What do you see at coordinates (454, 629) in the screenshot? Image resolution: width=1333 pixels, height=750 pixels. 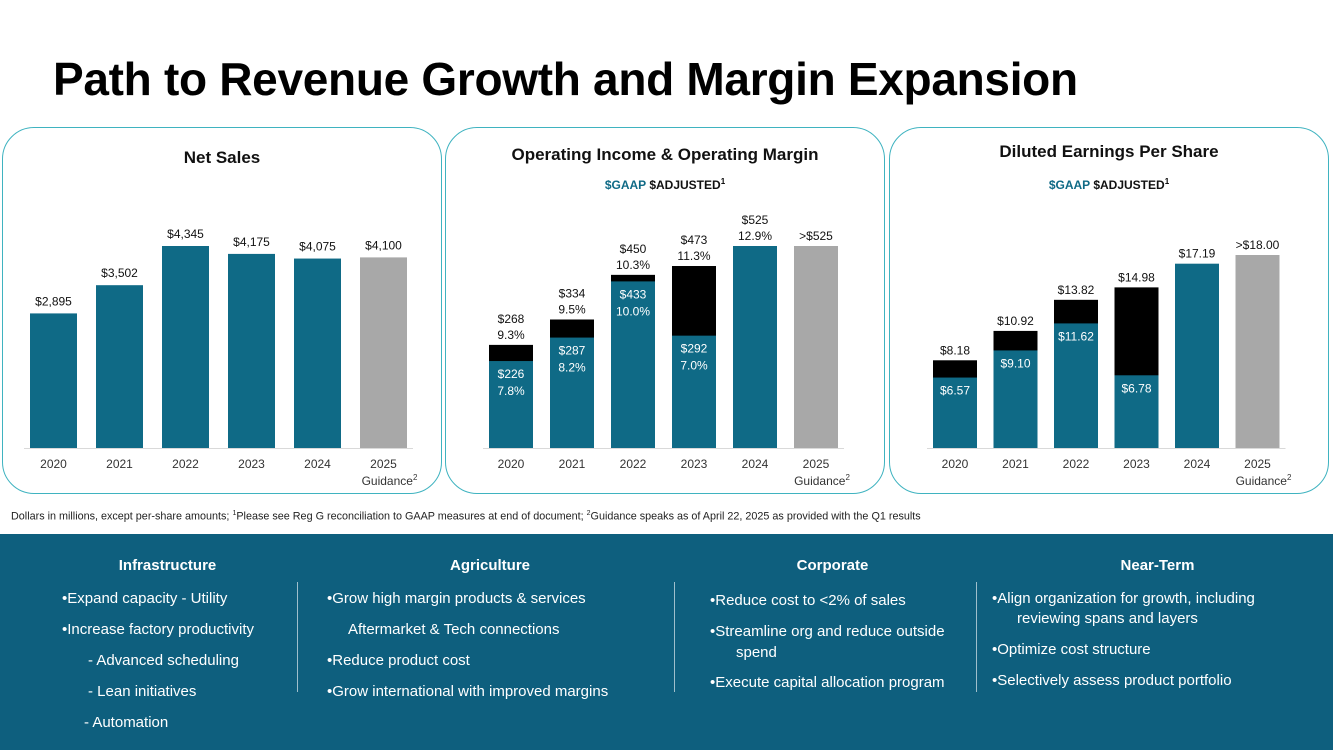 I see `agriculture-item: Aftermarket & Tech connections` at bounding box center [454, 629].